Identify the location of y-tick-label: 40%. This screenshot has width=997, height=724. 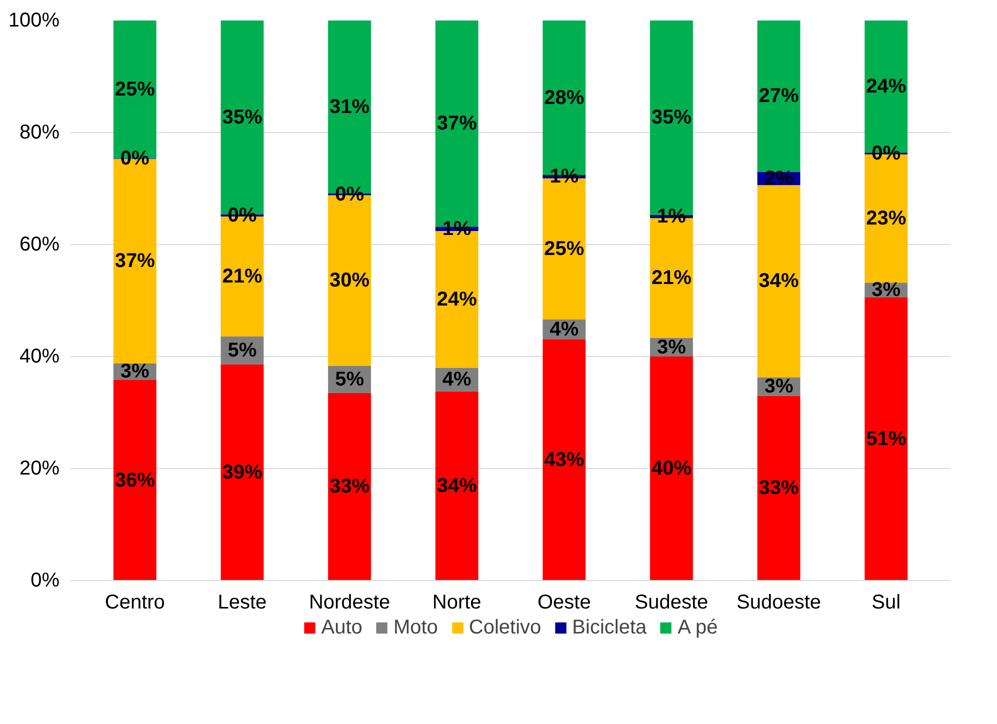
(39, 357).